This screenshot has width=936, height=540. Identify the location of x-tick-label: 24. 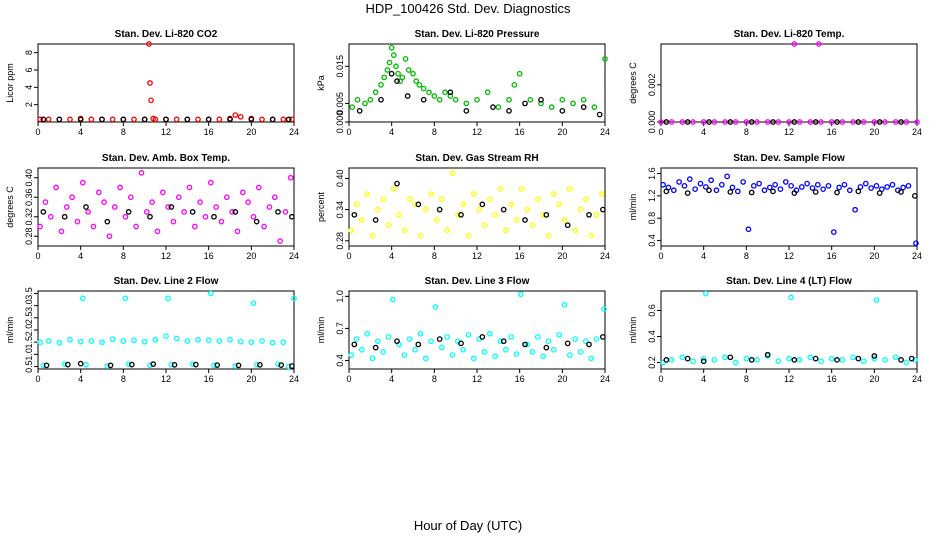
(605, 379).